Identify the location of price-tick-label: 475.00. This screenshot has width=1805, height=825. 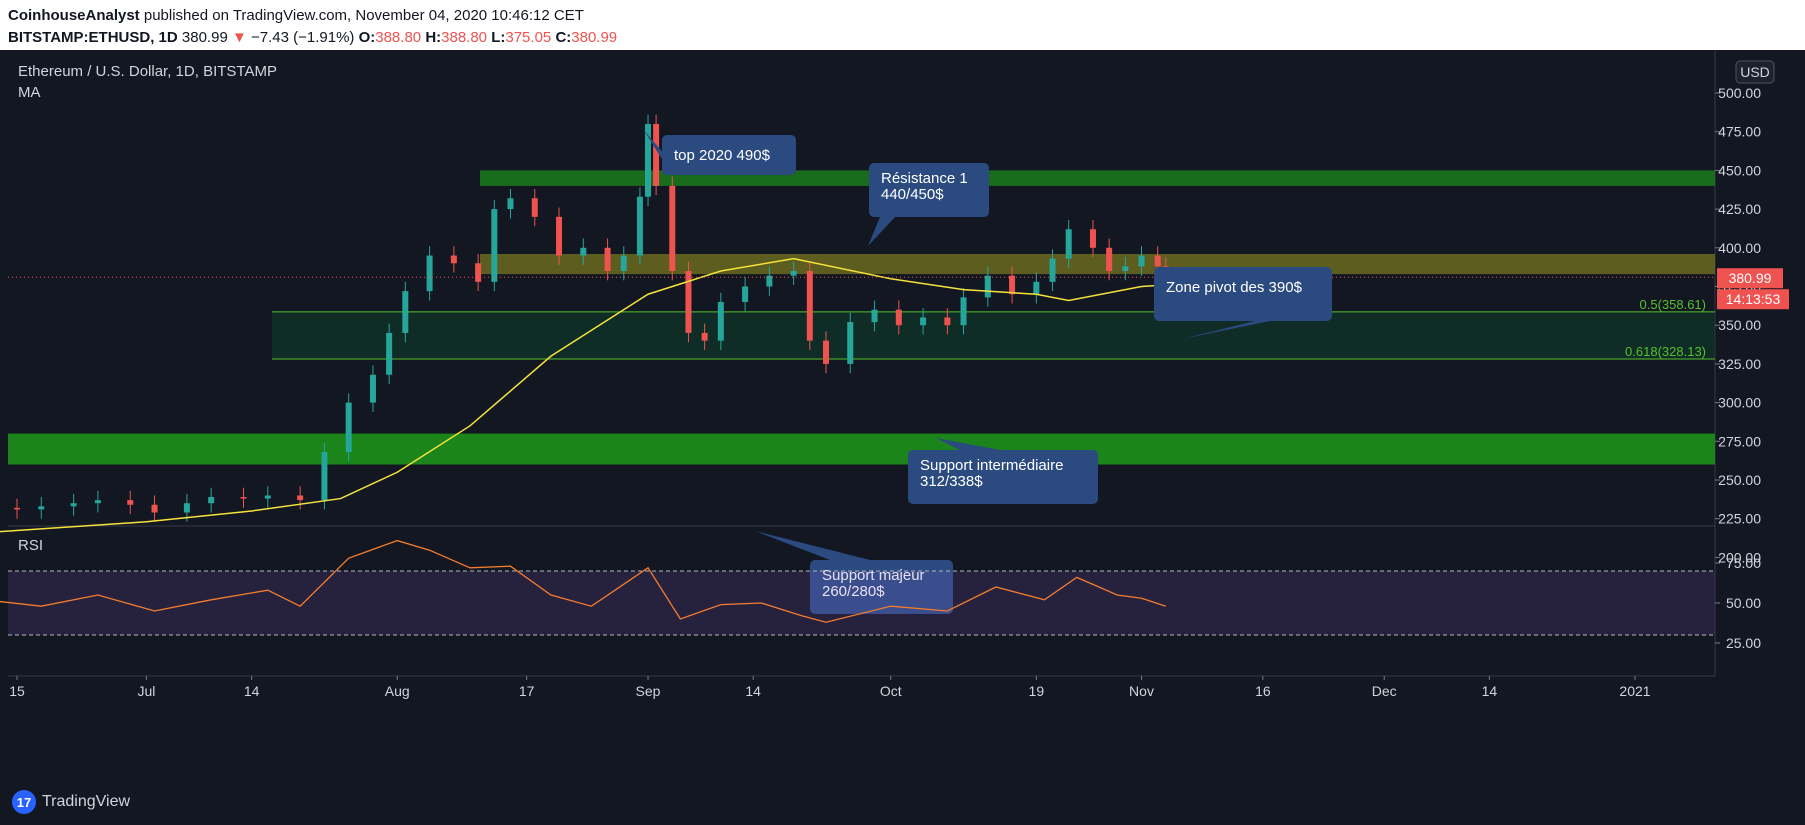
(1739, 132).